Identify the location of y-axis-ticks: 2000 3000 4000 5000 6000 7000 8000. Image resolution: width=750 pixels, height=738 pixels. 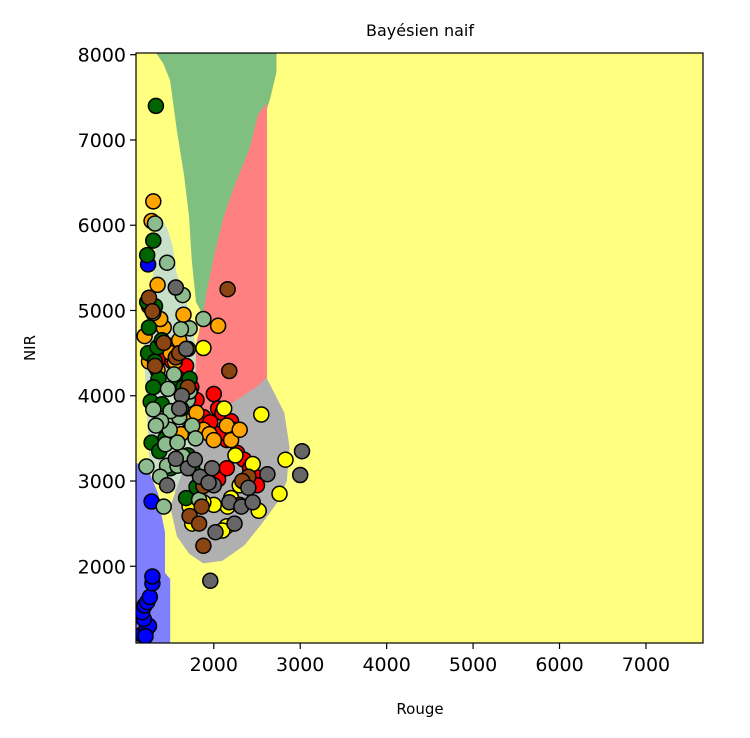
(107, 311).